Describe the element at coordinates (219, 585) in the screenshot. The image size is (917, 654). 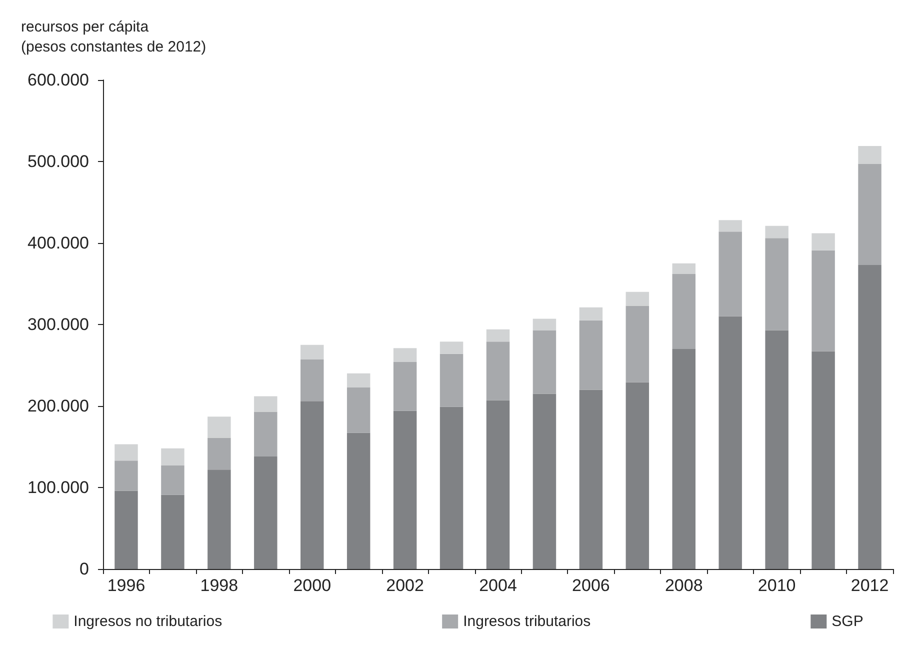
I see `x-tick-label: 1998` at that location.